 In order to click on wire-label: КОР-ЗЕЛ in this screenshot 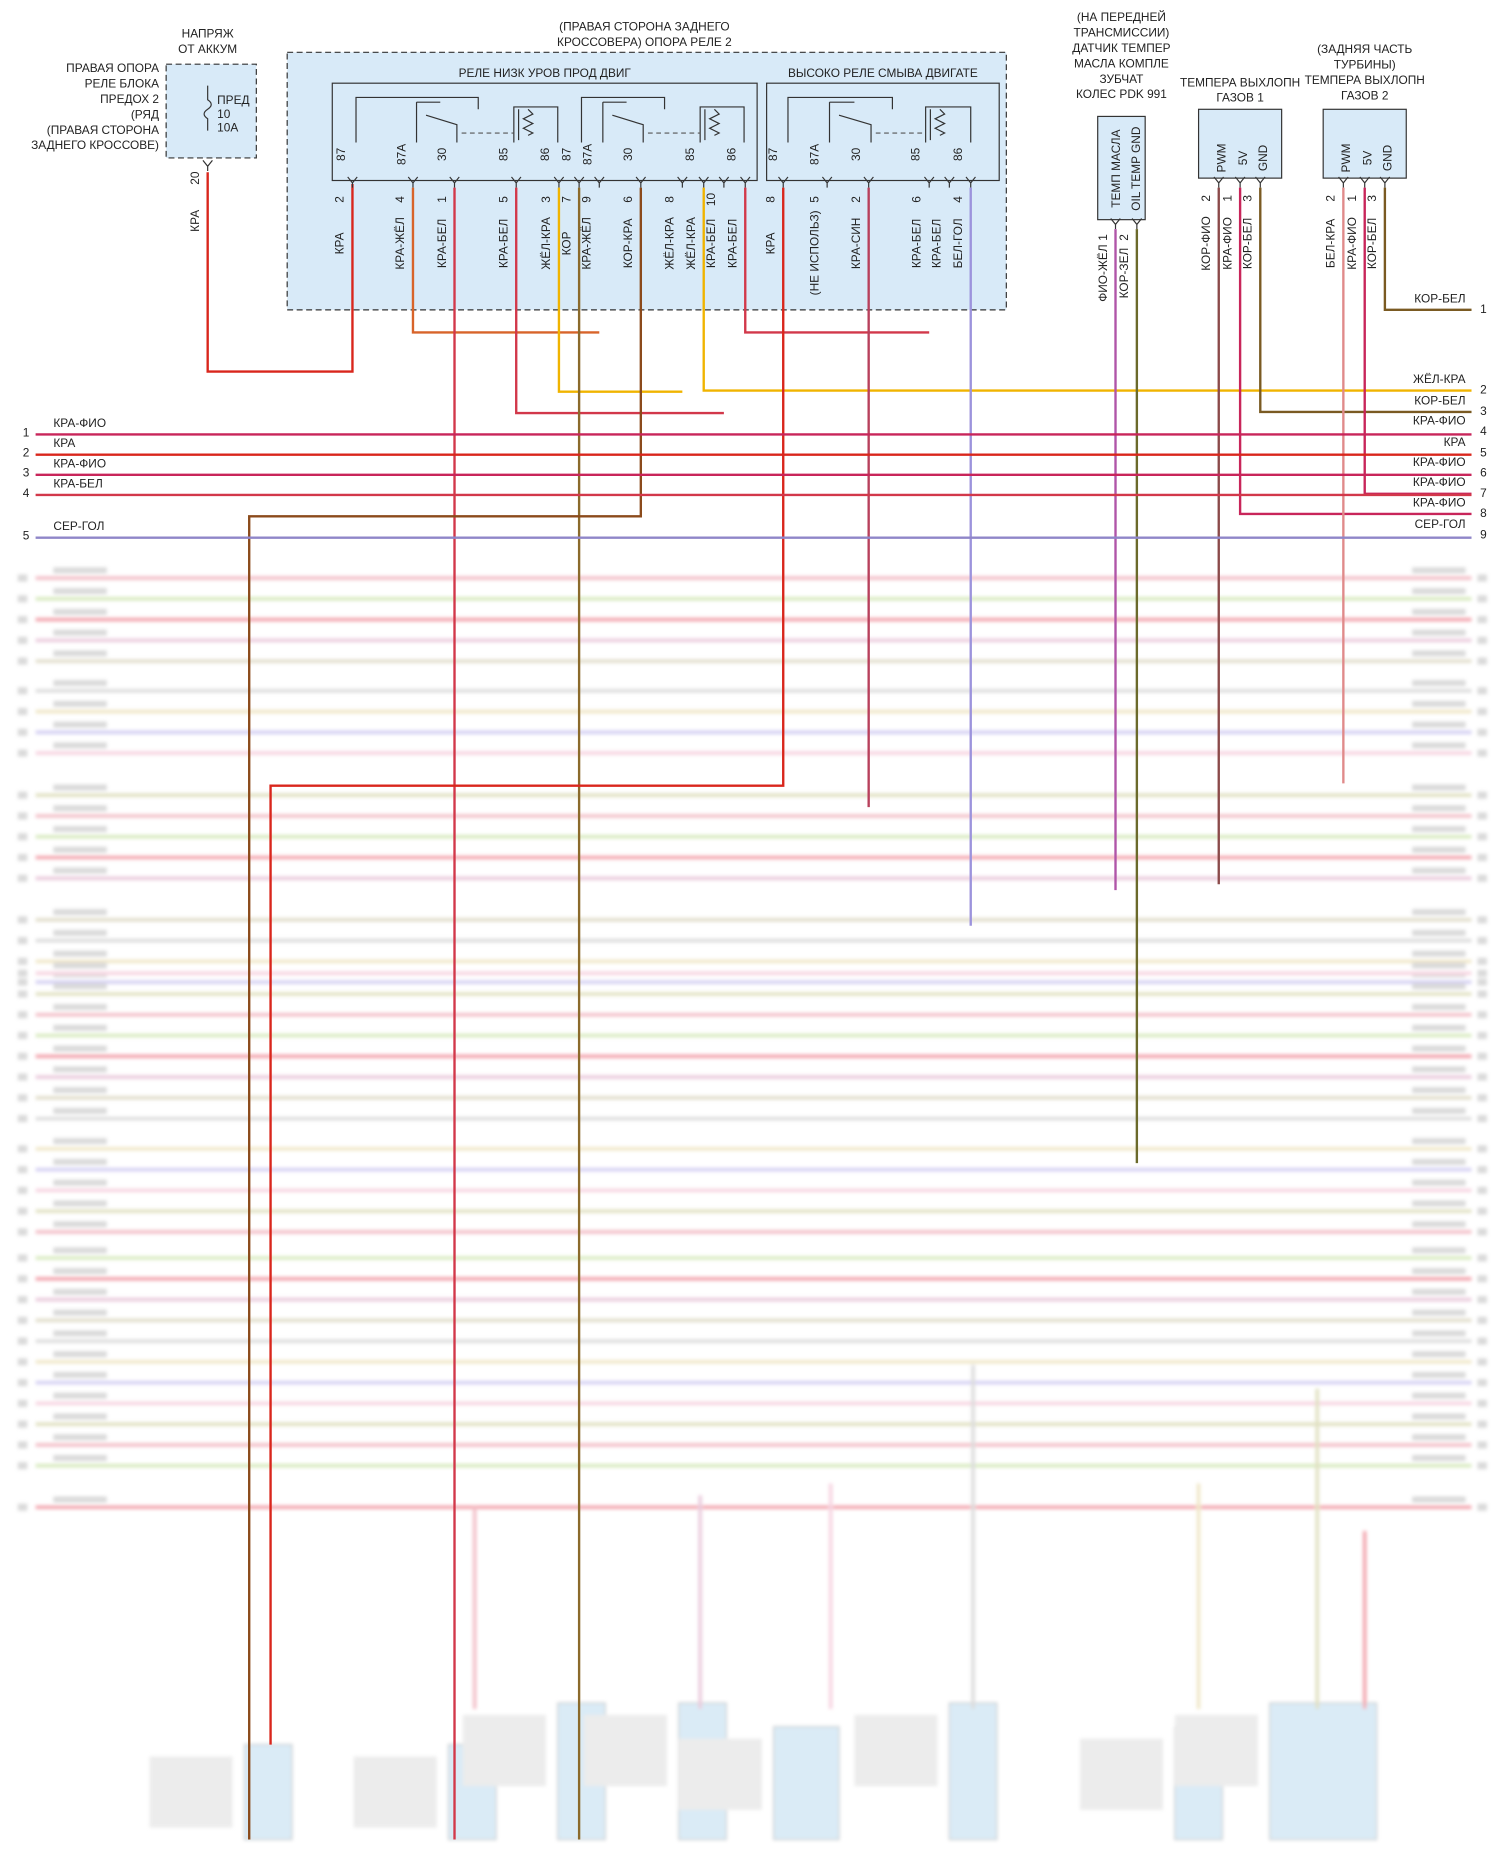, I will do `click(1124, 273)`.